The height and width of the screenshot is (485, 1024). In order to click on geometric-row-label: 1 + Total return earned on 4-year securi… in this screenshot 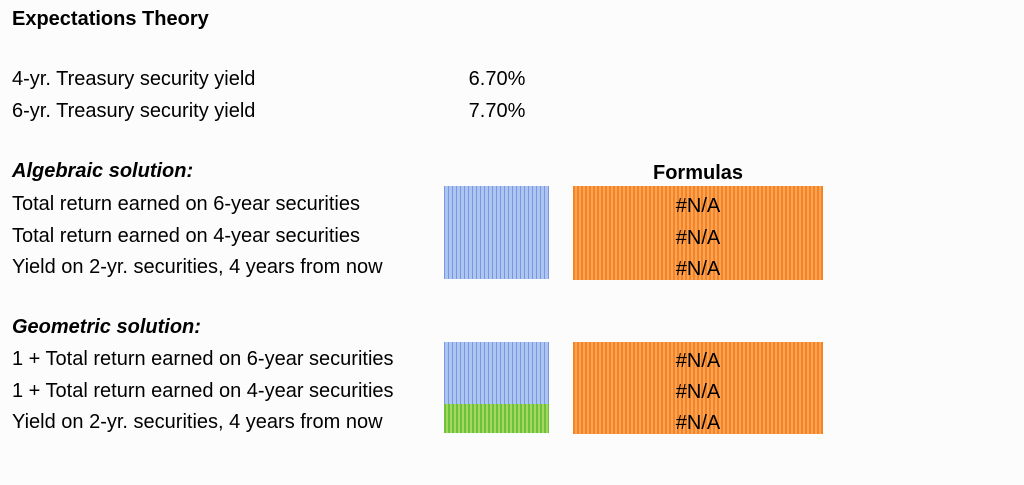, I will do `click(203, 391)`.